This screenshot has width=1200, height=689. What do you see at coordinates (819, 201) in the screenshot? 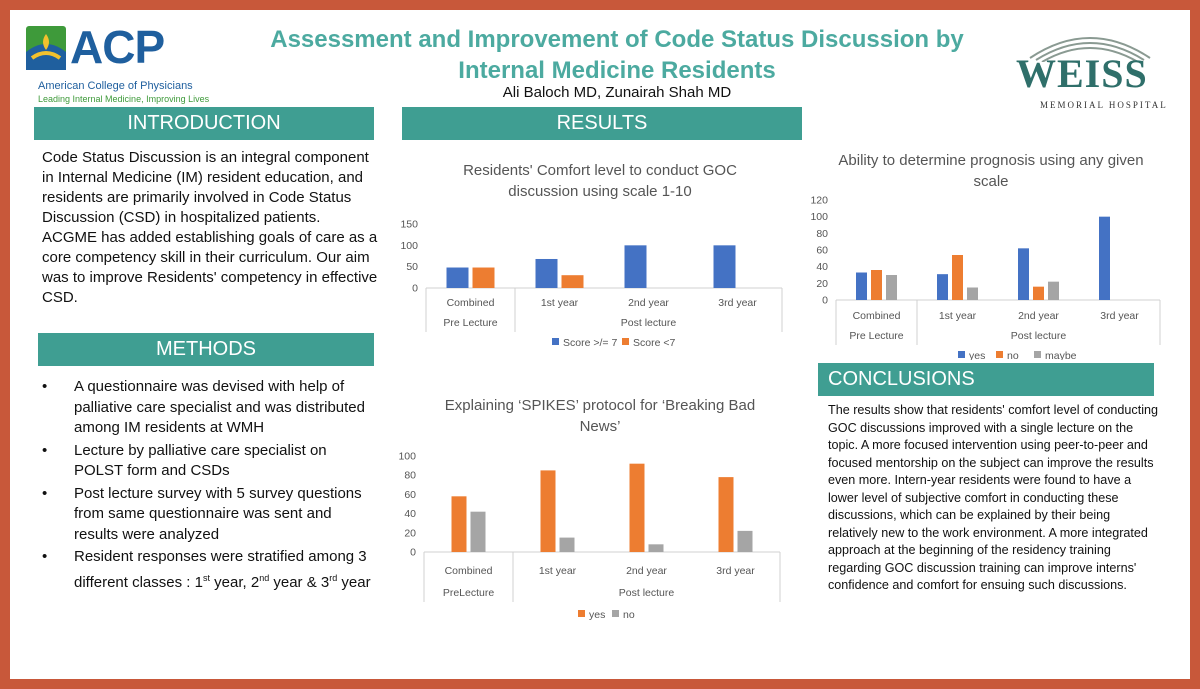
I see `y-tick-label: 120` at bounding box center [819, 201].